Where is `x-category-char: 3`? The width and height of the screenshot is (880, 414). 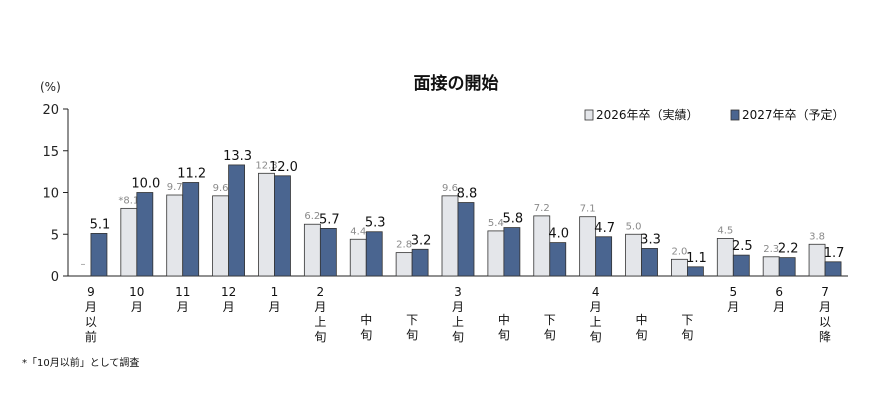
x-category-char: 3 is located at coordinates (458, 292).